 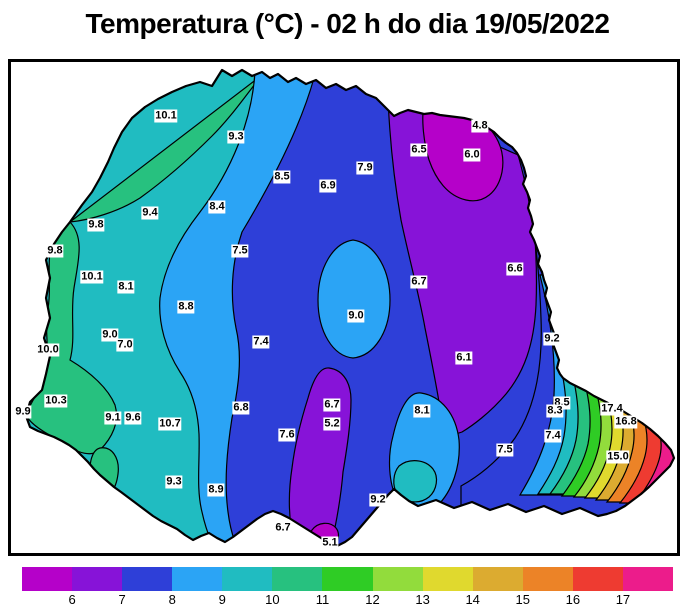 I want to click on colorbar-tick: 8, so click(x=172, y=599).